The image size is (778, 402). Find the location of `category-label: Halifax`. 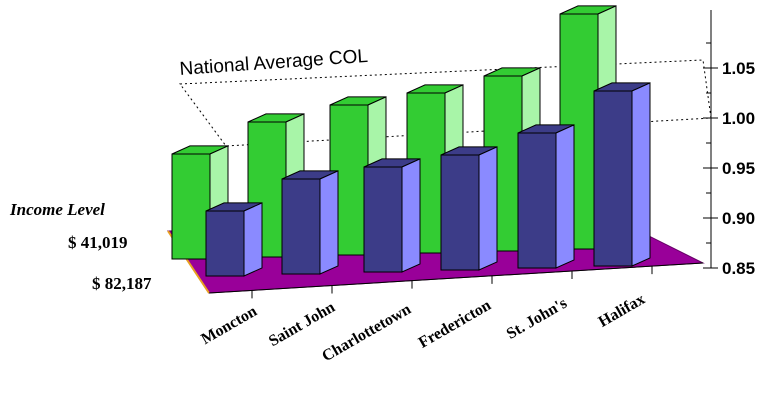

category-label: Halifax is located at coordinates (622, 311).